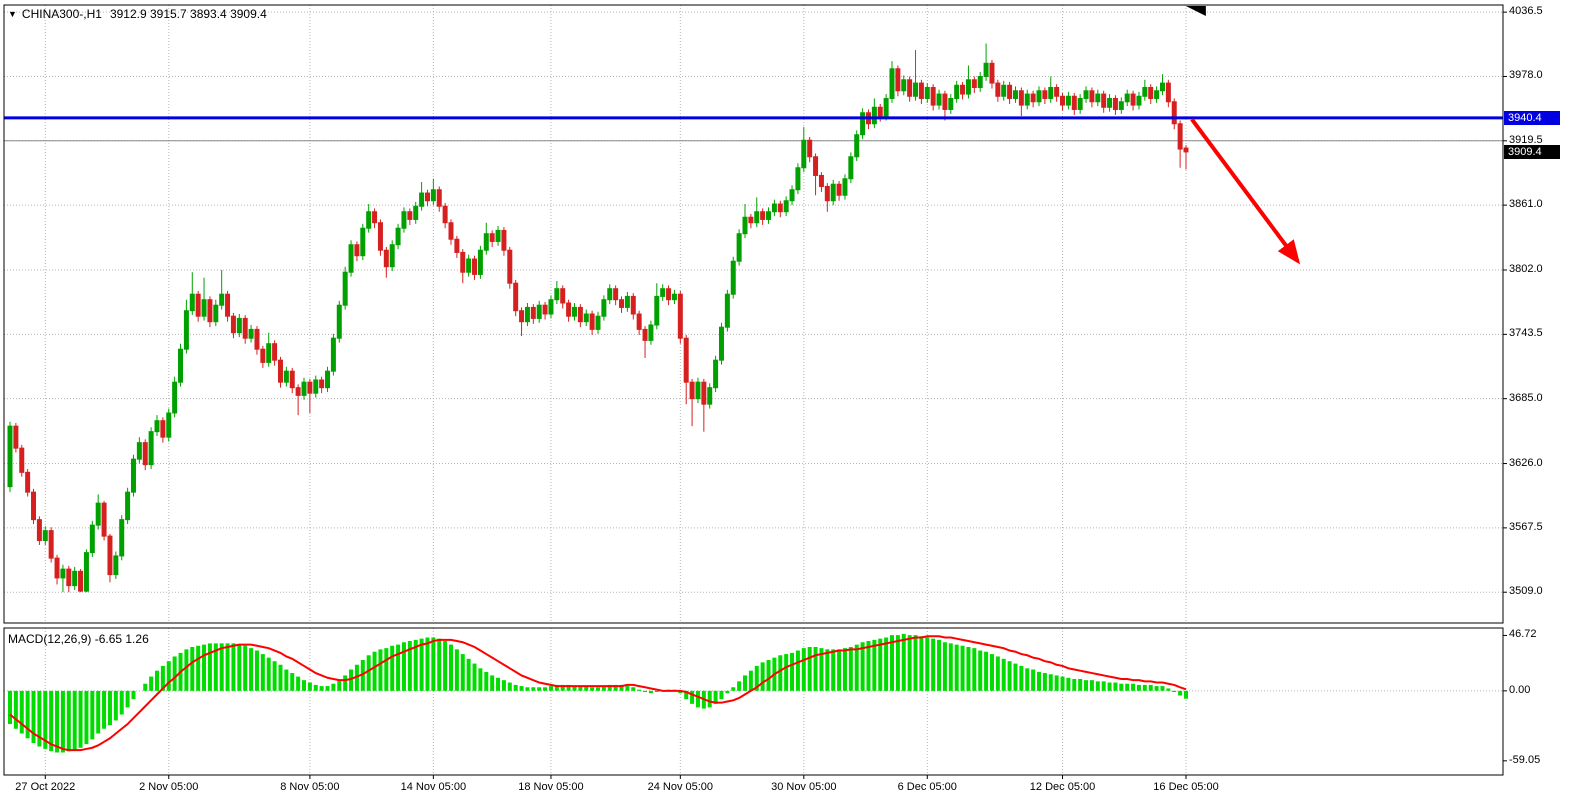 Image resolution: width=1579 pixels, height=803 pixels. I want to click on time-tick-label: 2 Nov 05:00, so click(169, 787).